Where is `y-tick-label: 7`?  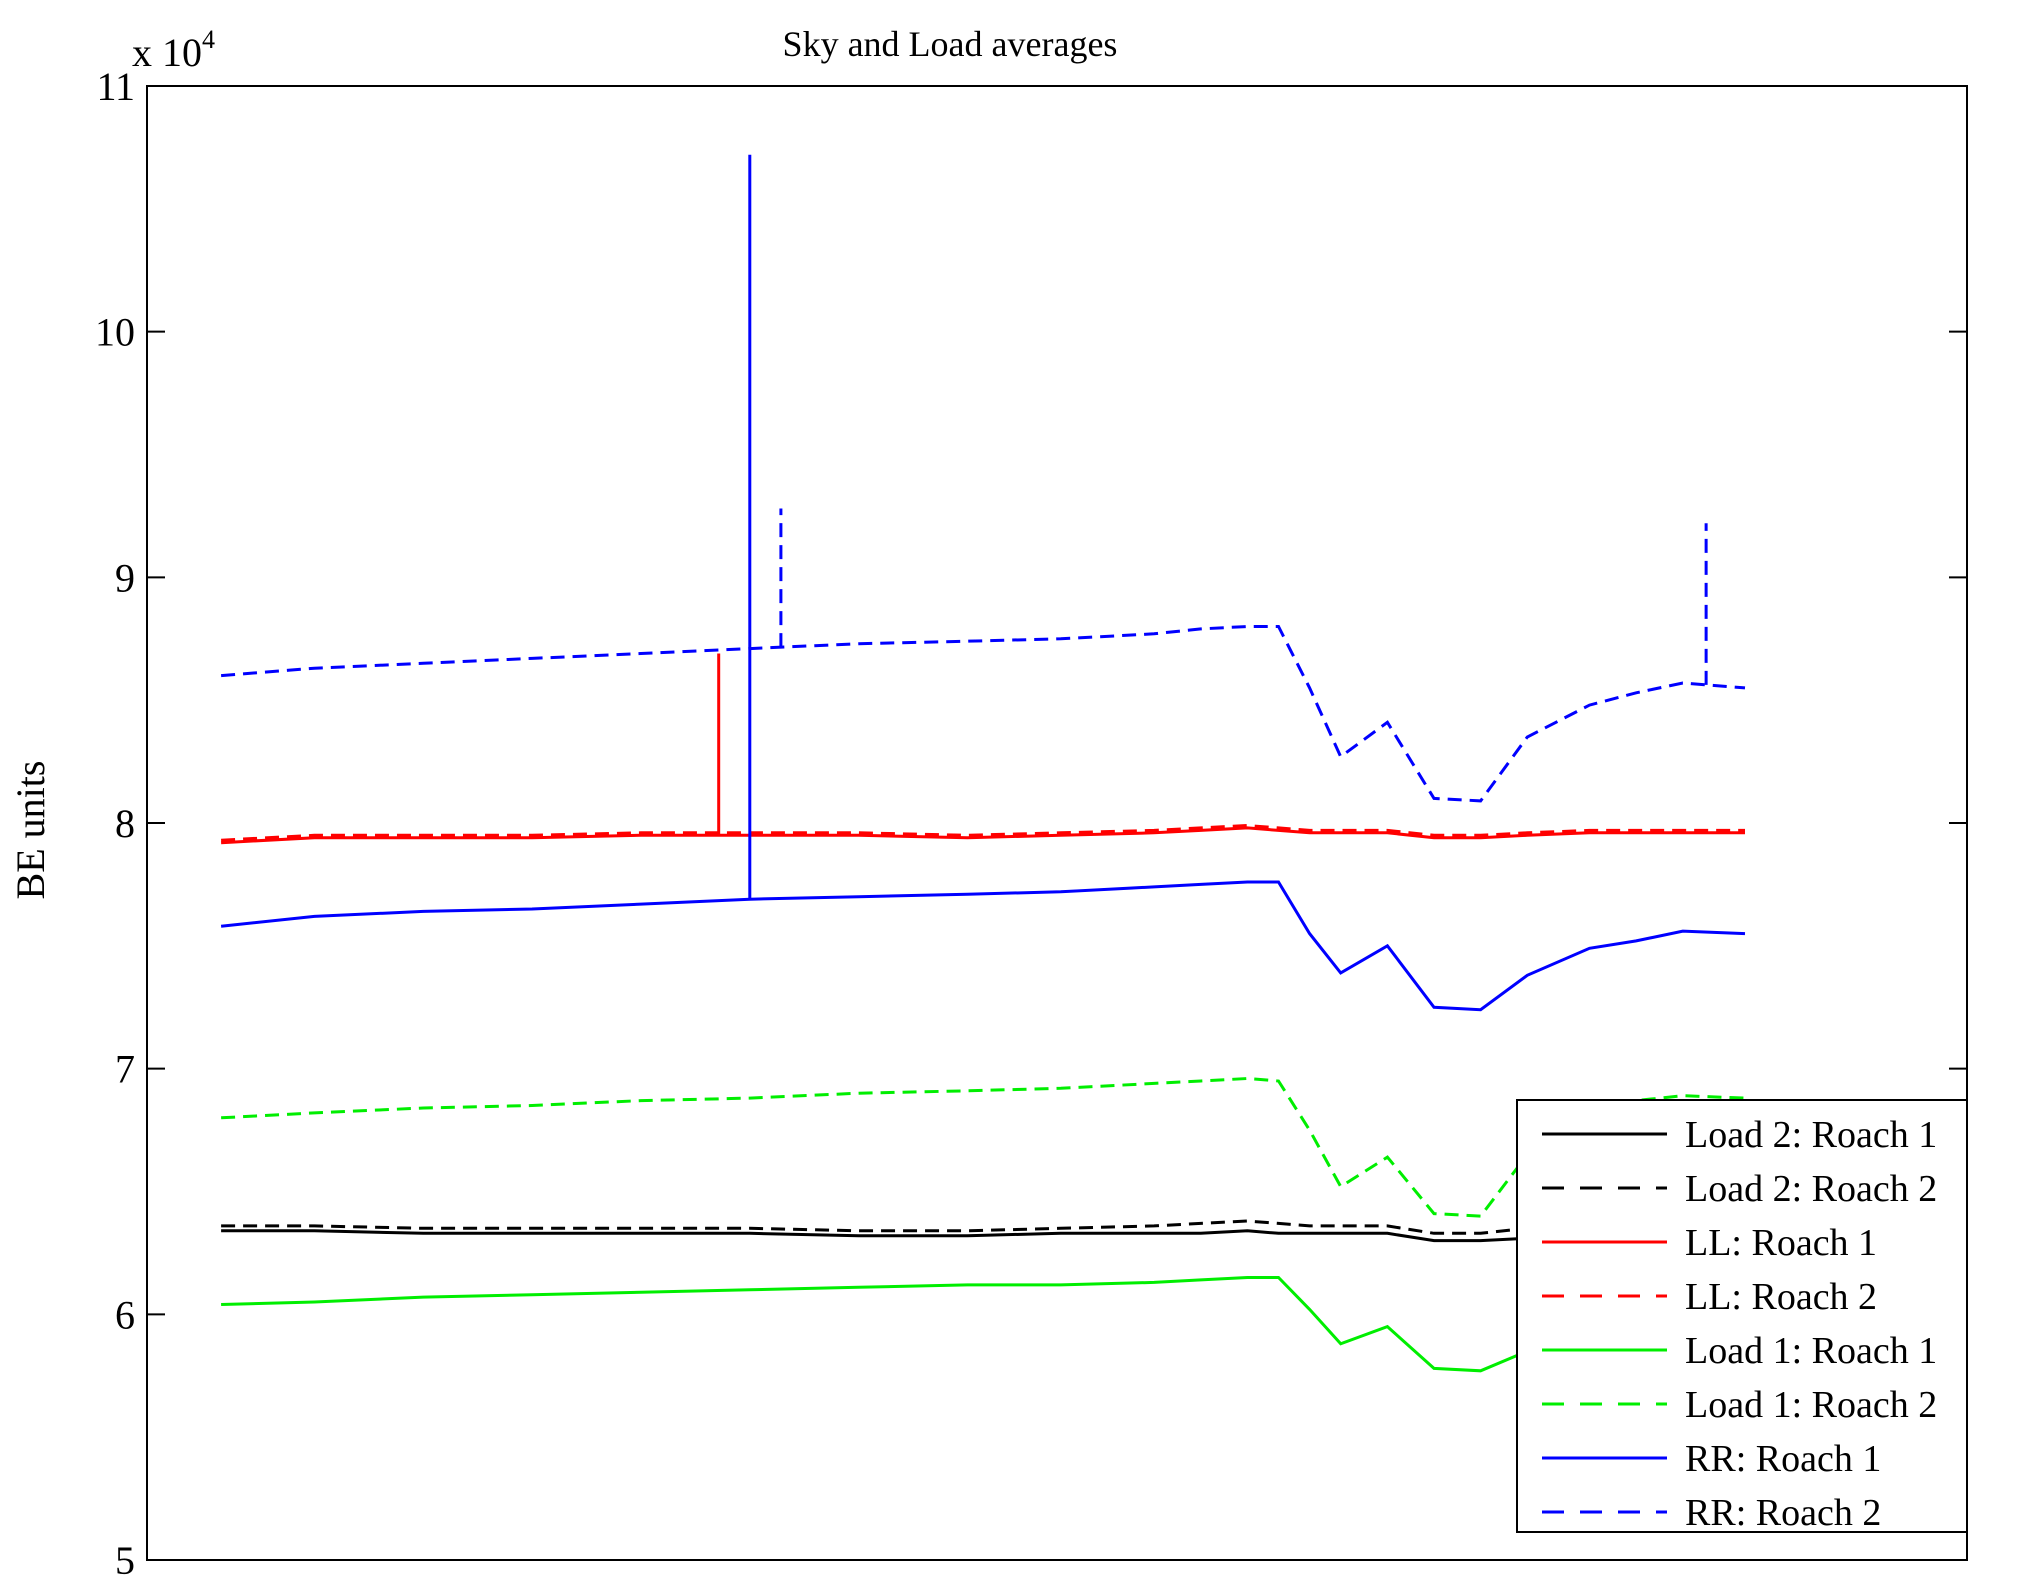
y-tick-label: 7 is located at coordinates (125, 1069).